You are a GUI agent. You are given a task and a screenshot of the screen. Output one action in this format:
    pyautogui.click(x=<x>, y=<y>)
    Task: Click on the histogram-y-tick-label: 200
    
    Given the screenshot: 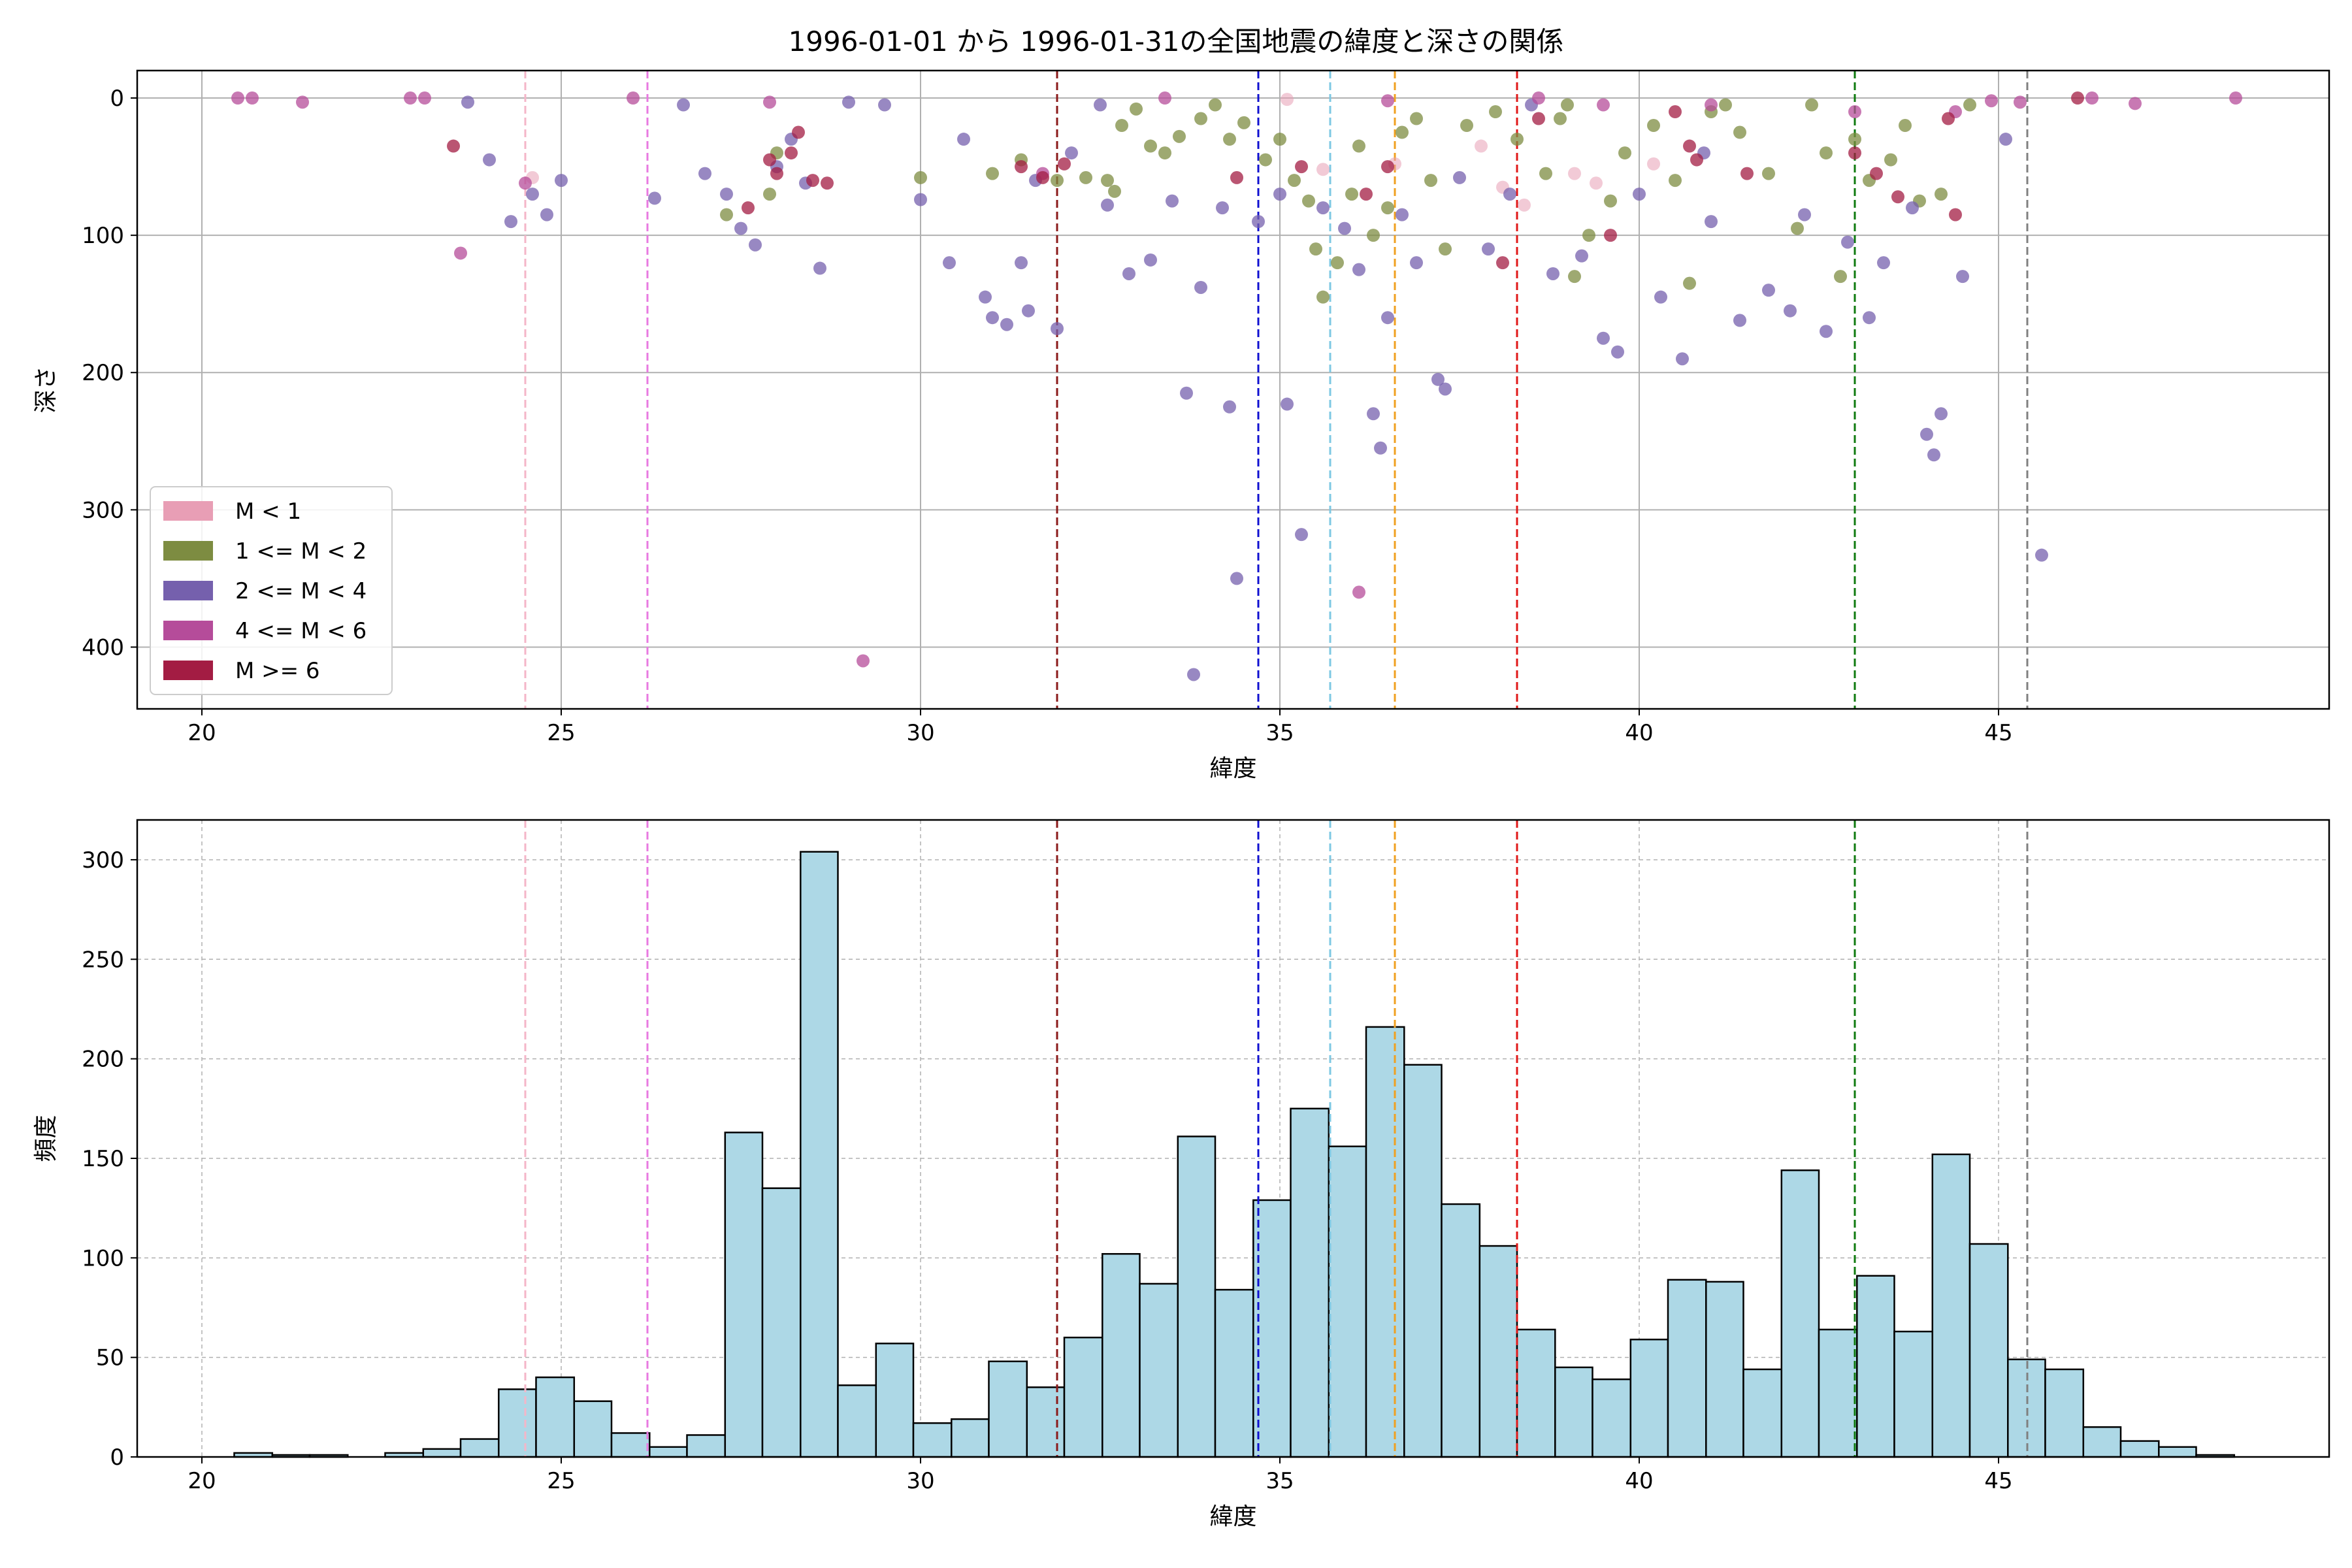 What is the action you would take?
    pyautogui.click(x=103, y=1060)
    